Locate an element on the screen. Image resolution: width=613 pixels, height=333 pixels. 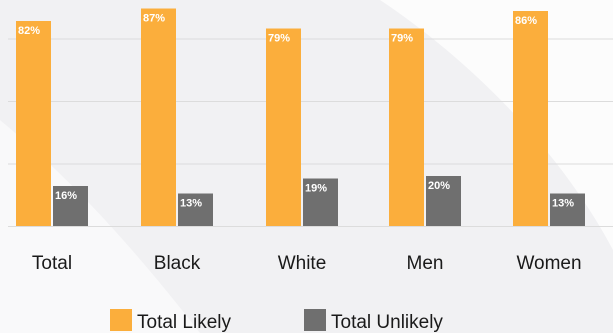
tick-label-black: Black is located at coordinates (177, 263).